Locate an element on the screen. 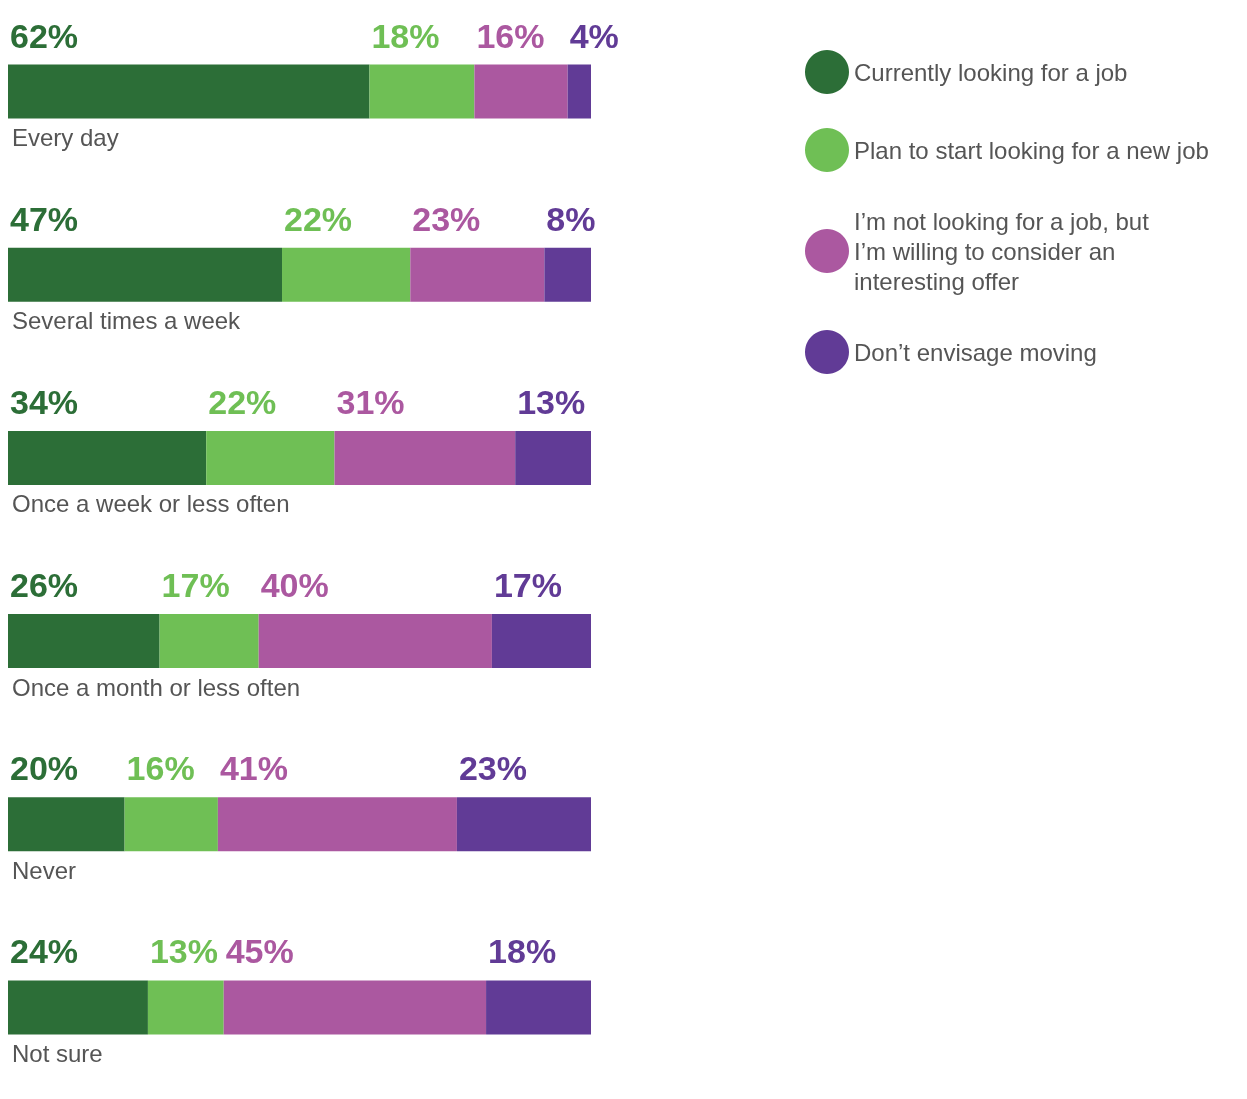 This screenshot has width=1247, height=1099. data-label: 8% is located at coordinates (571, 218).